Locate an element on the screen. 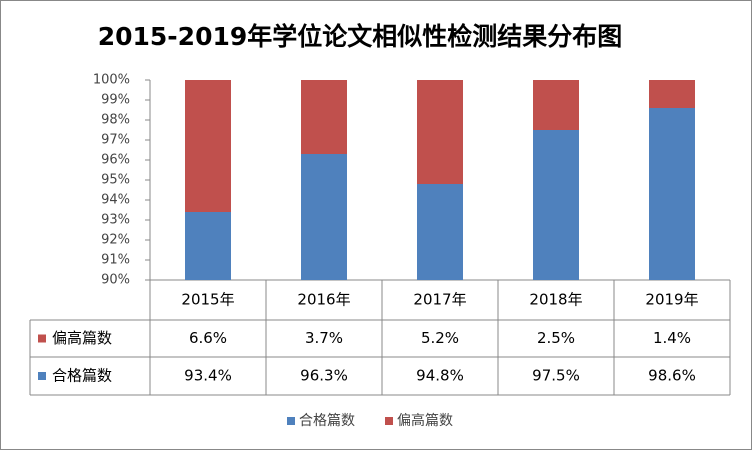  y-tick-label: 93% is located at coordinates (115, 220).